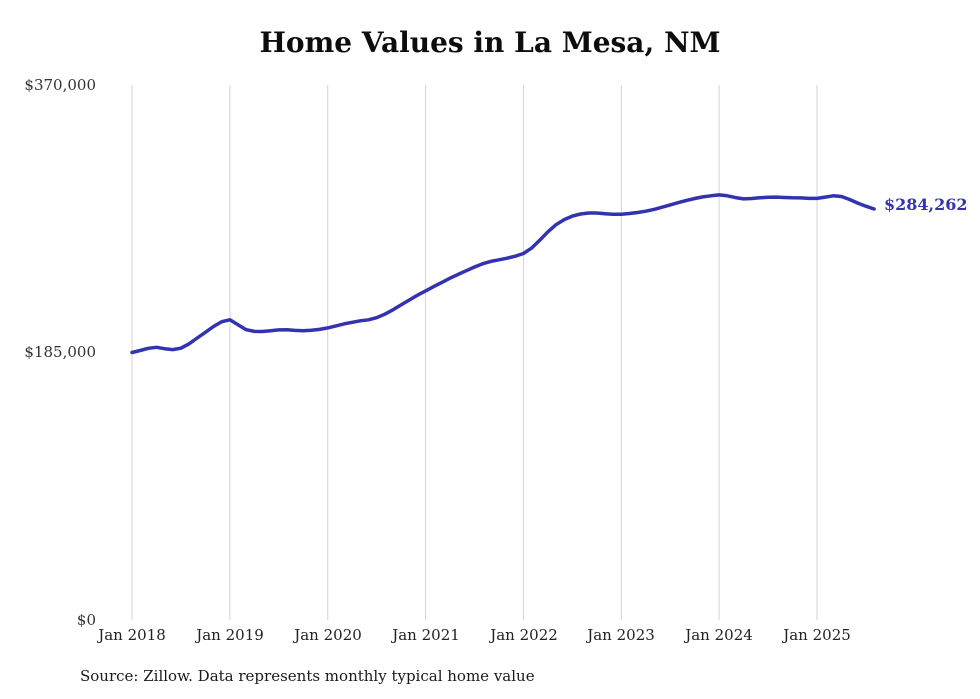 The image size is (980, 699). Describe the element at coordinates (426, 635) in the screenshot. I see `x-axis-tick-label-jan-2021: Jan 2021` at that location.